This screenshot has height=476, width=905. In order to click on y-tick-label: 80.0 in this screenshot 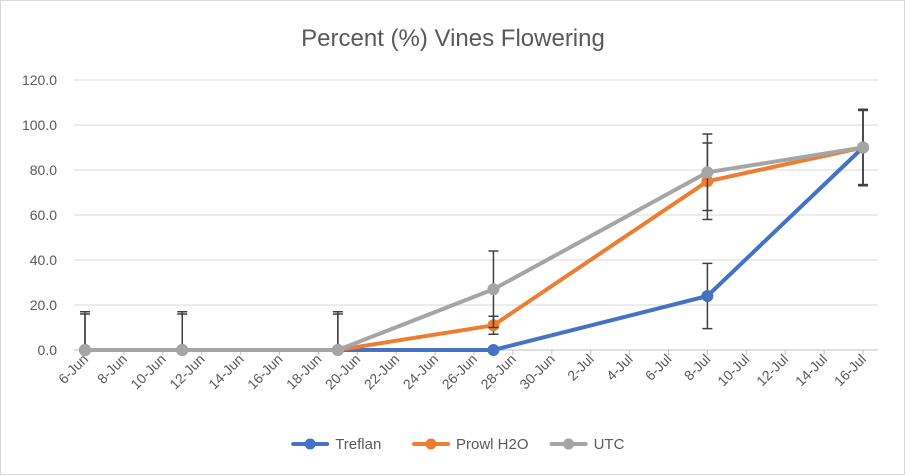, I will do `click(43, 170)`.